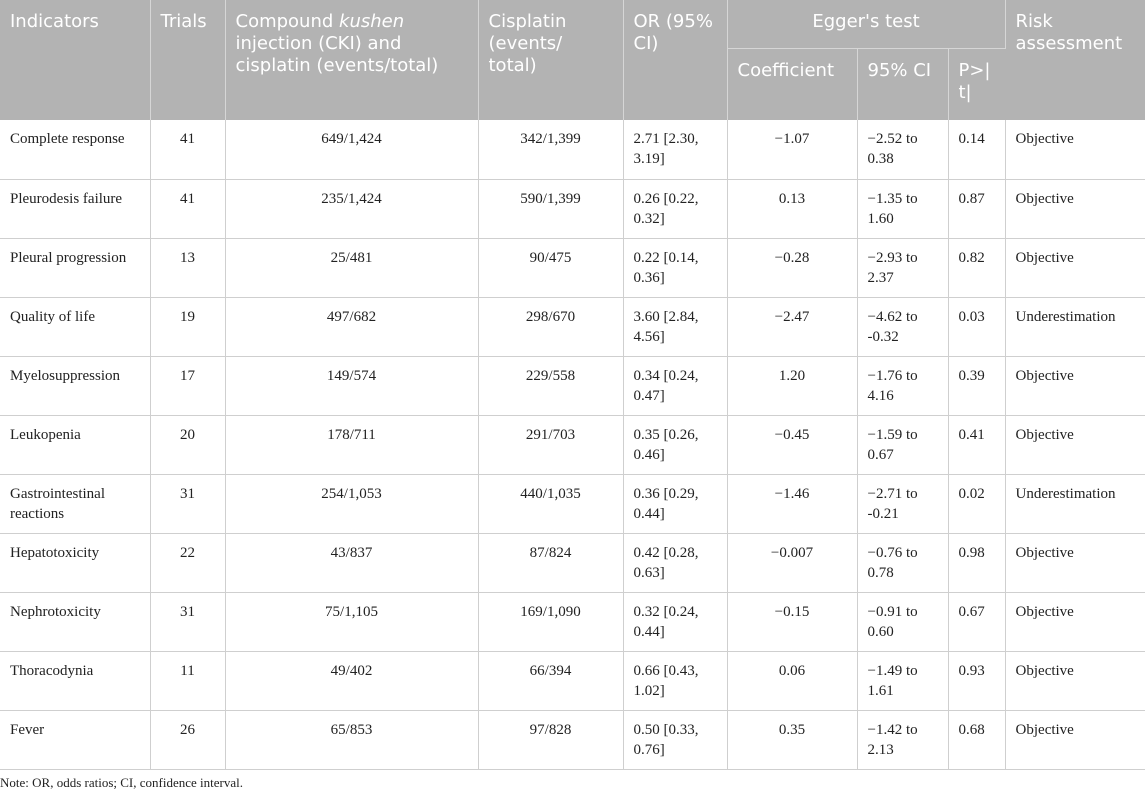 This screenshot has width=1145, height=792. Describe the element at coordinates (75, 386) in the screenshot. I see `cell-indicator: Myelosuppression` at that location.